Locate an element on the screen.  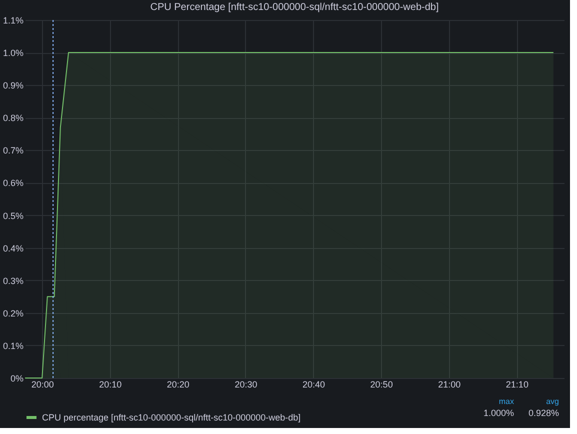
y-tick-label: 0.8% is located at coordinates (13, 118).